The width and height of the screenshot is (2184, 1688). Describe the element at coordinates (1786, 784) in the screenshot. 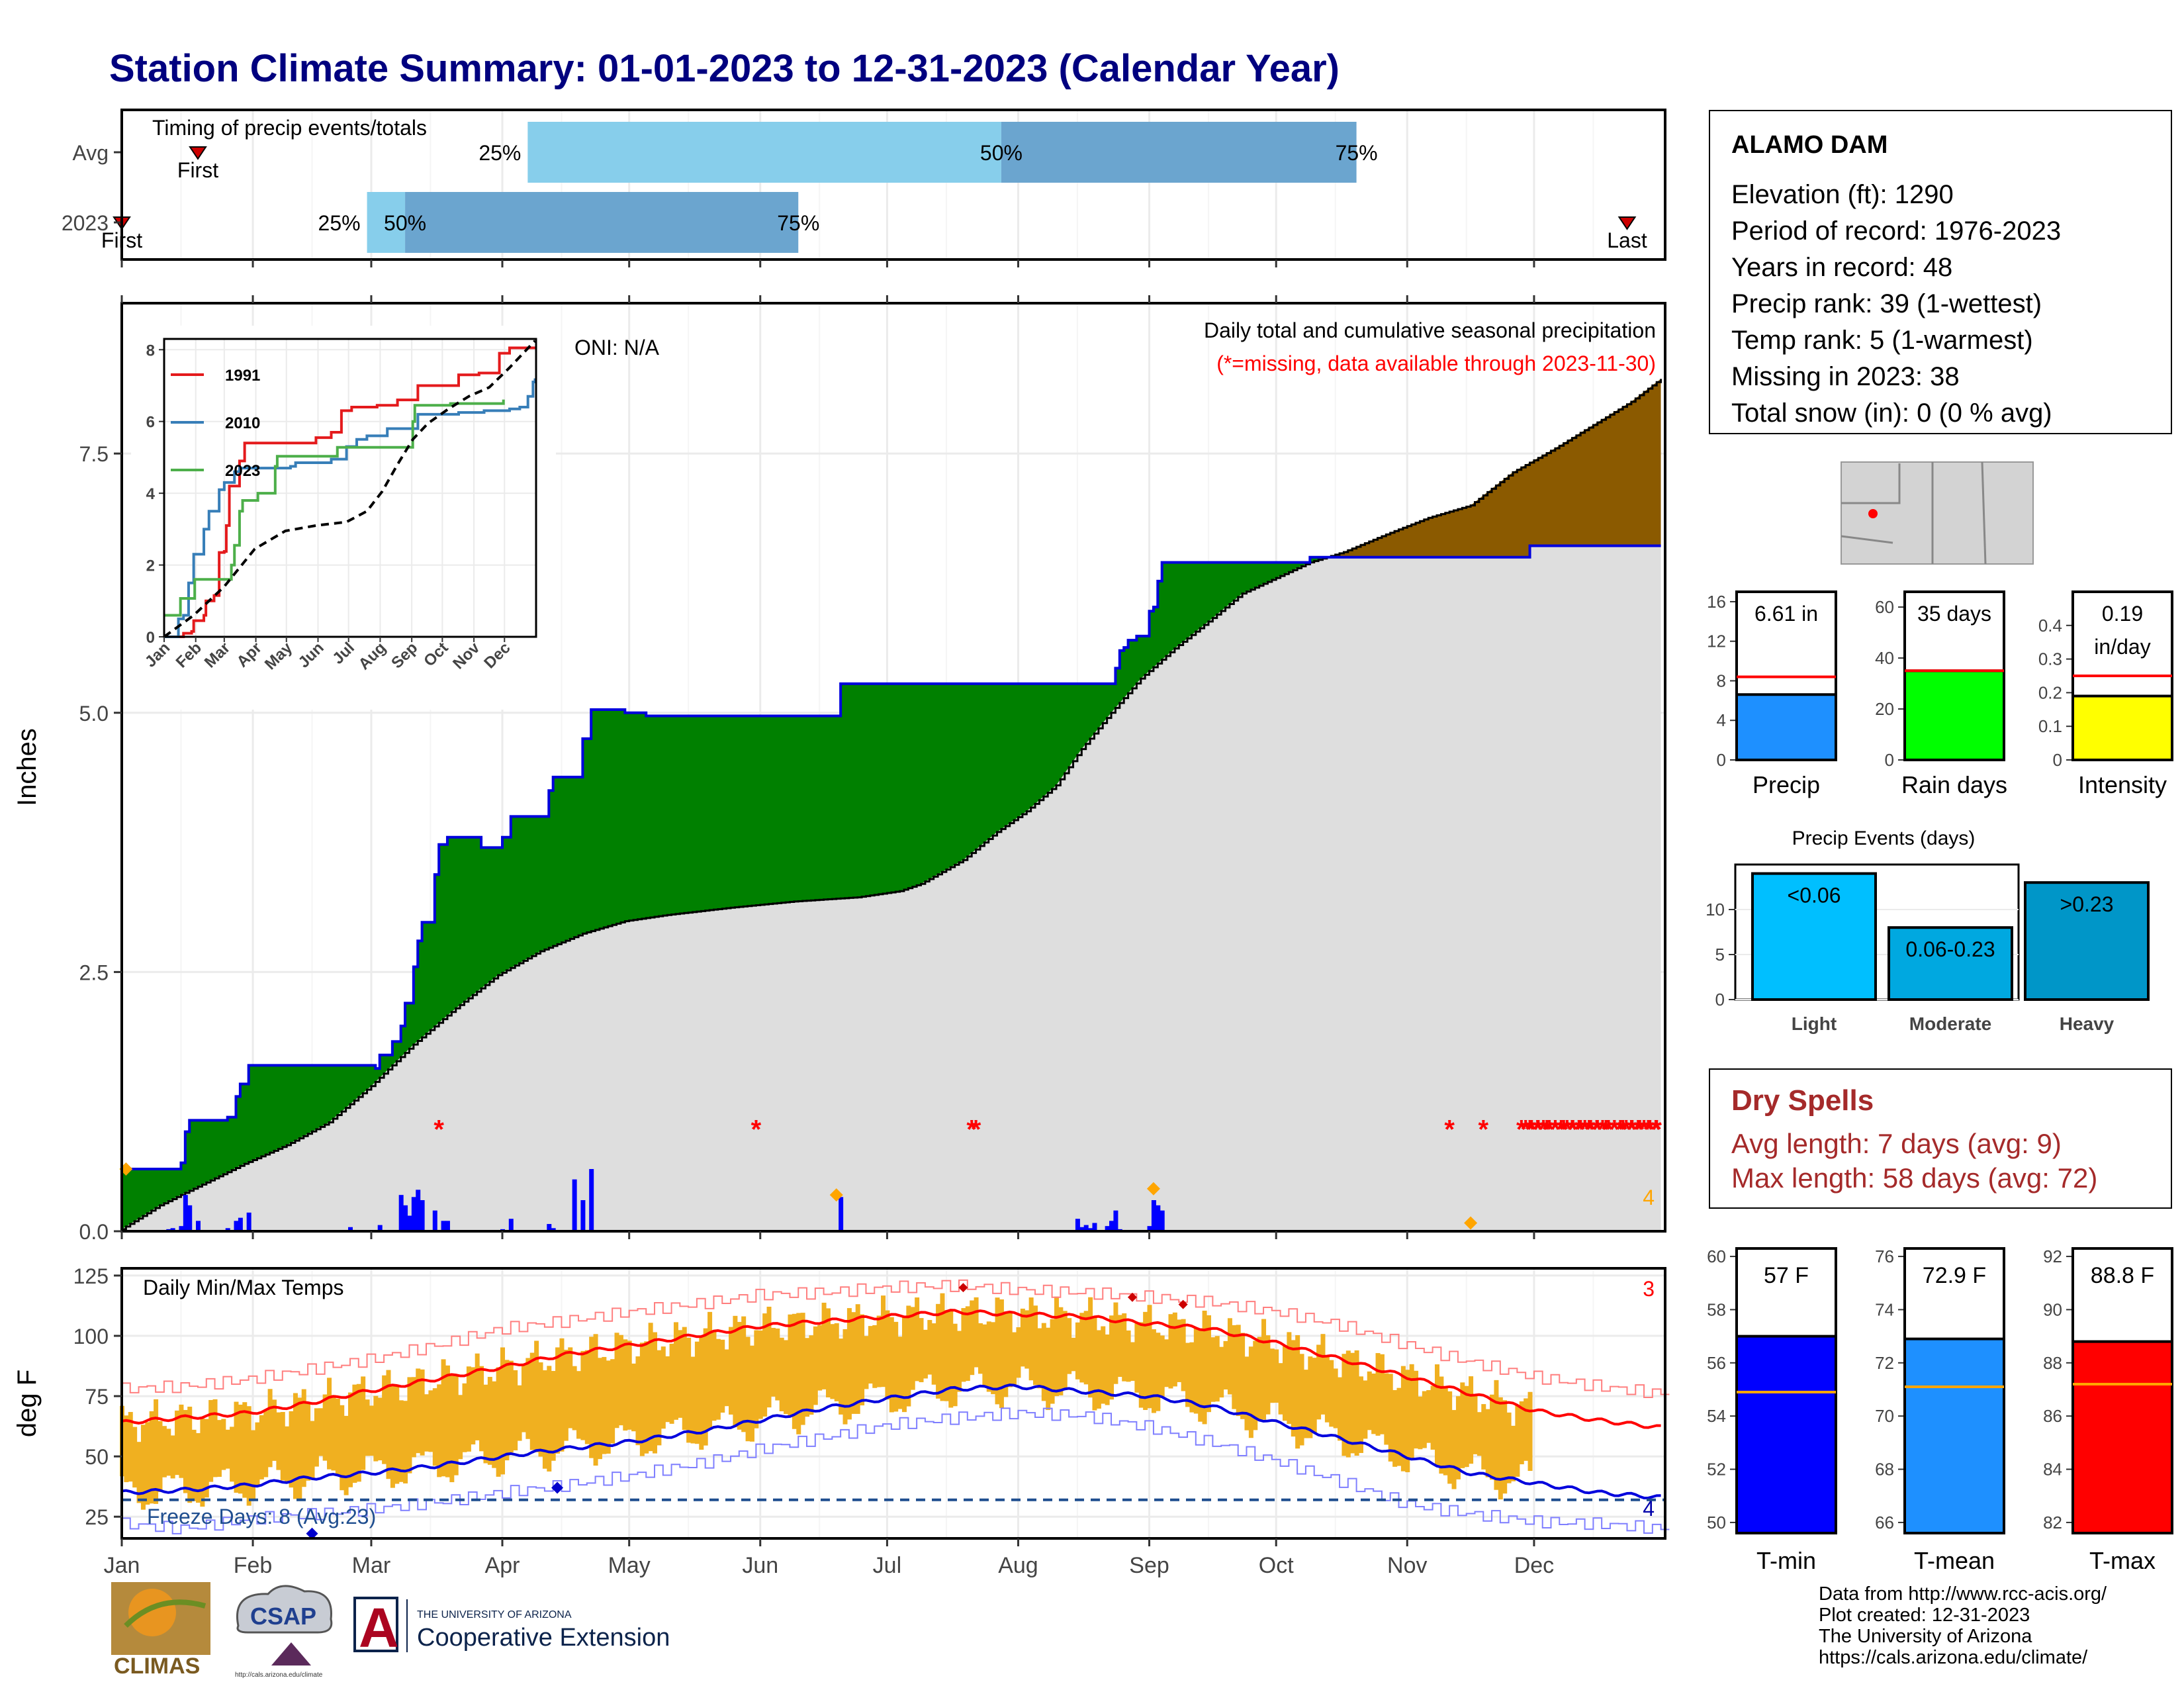

I see `totals-label: Precip` at that location.